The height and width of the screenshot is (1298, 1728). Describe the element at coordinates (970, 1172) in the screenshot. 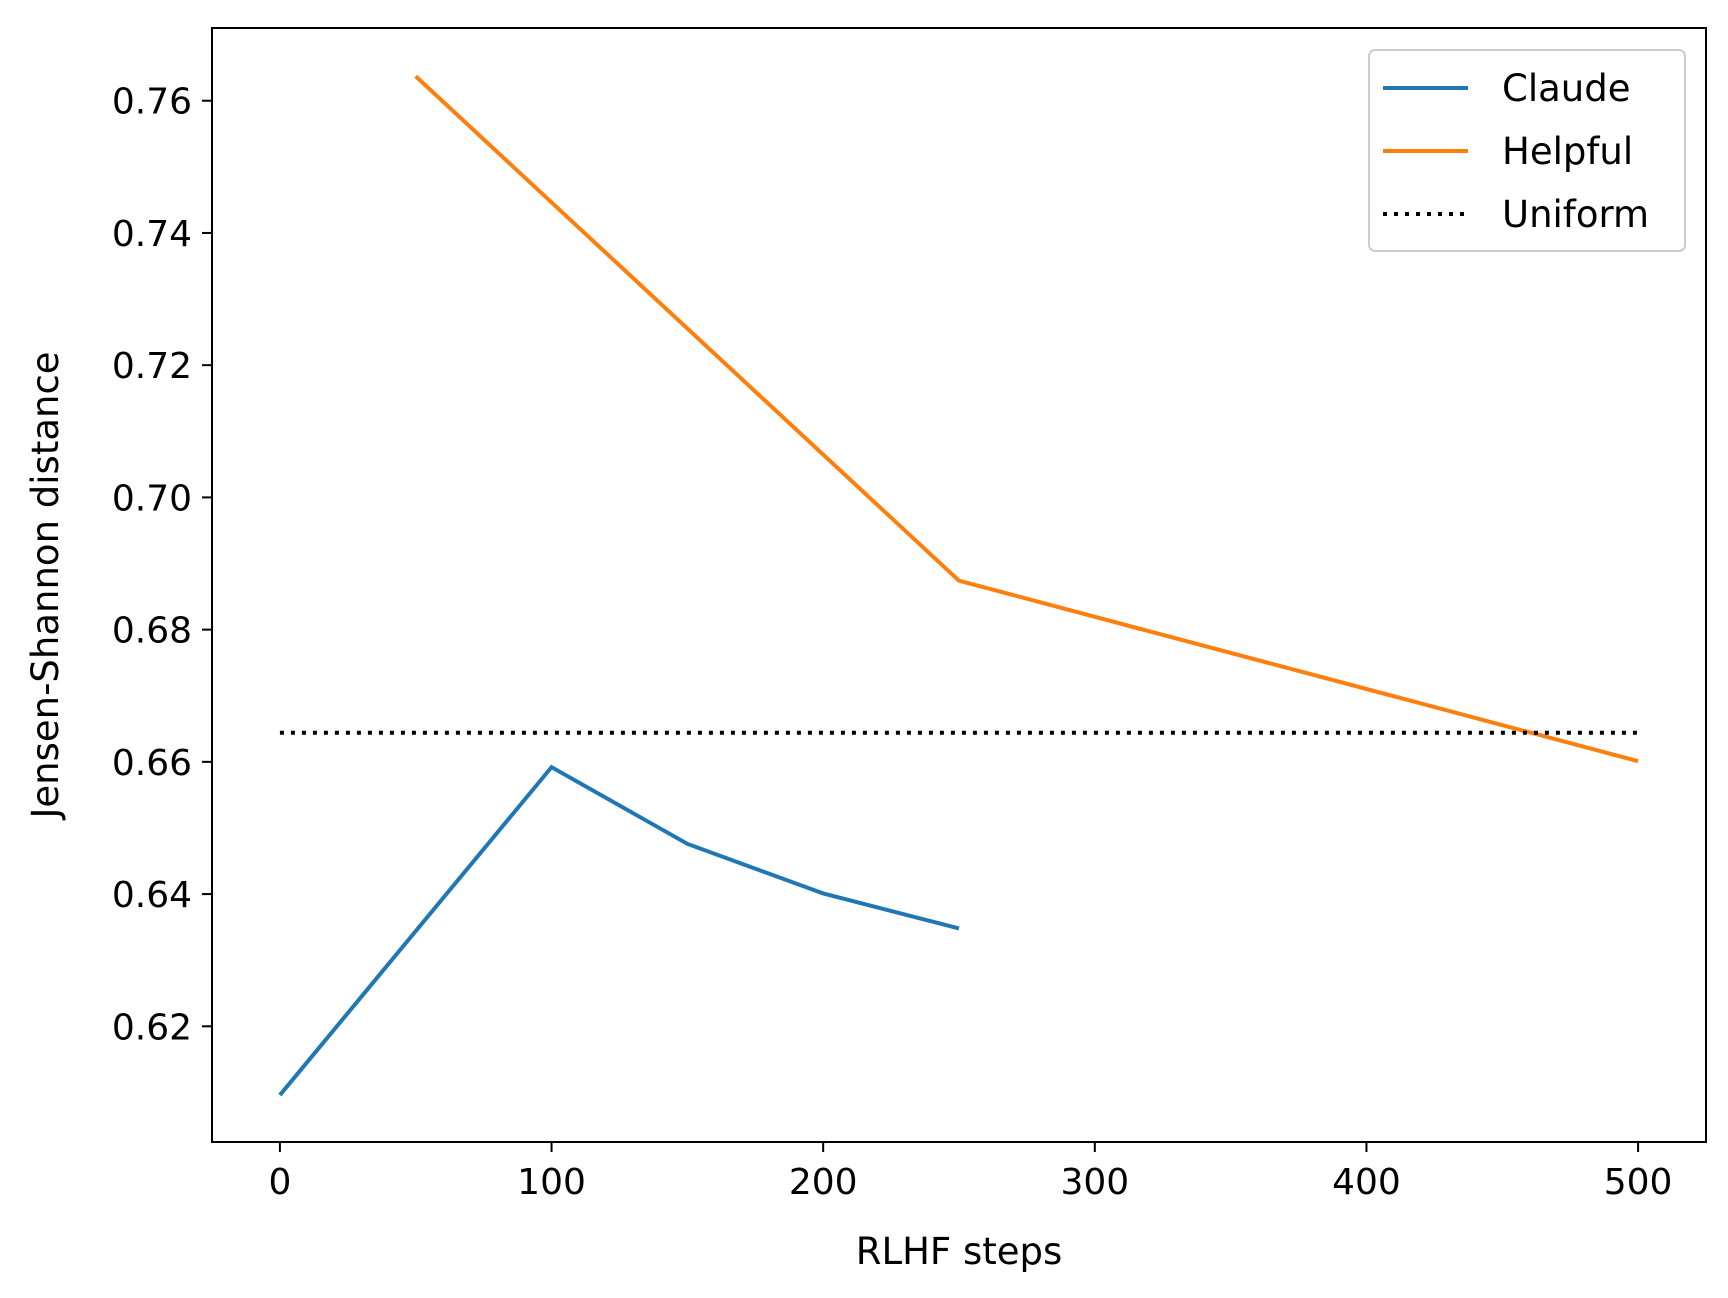

I see `x-axis-ticks: 0 100 200 300 400 500` at that location.